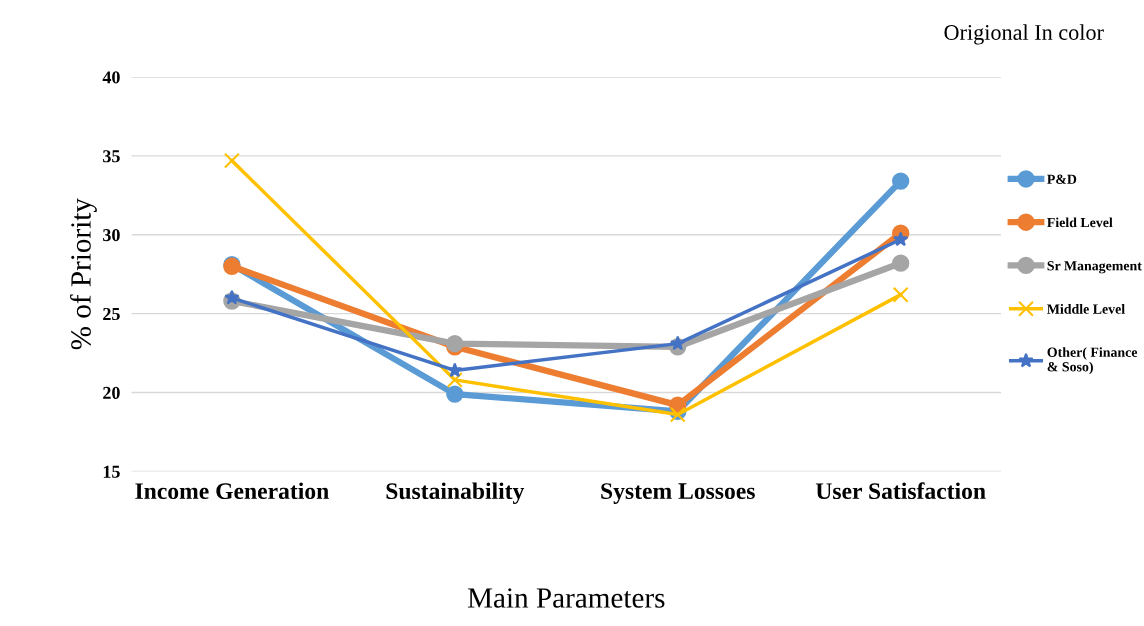 The image size is (1144, 626). Describe the element at coordinates (111, 392) in the screenshot. I see `y-tick-label: 20` at that location.